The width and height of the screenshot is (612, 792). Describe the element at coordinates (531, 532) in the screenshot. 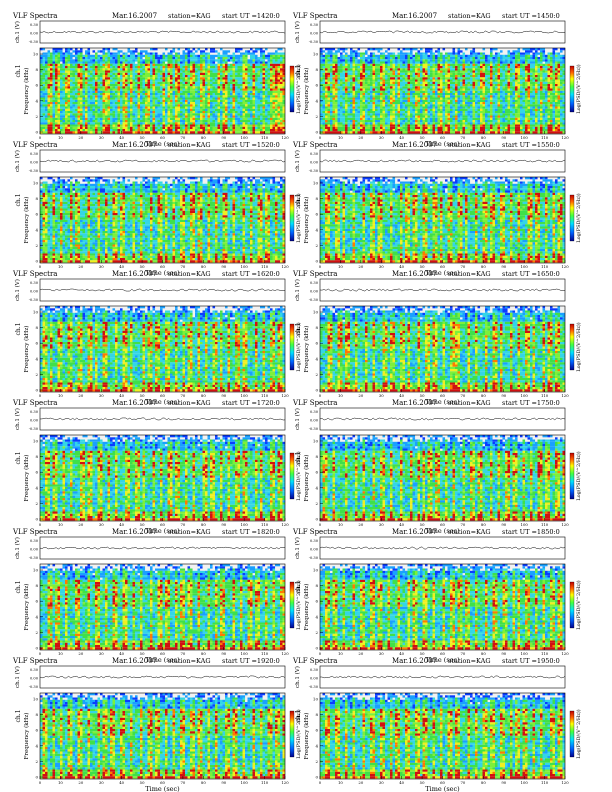

I see `panel-start-time: start UT =1850:0` at that location.